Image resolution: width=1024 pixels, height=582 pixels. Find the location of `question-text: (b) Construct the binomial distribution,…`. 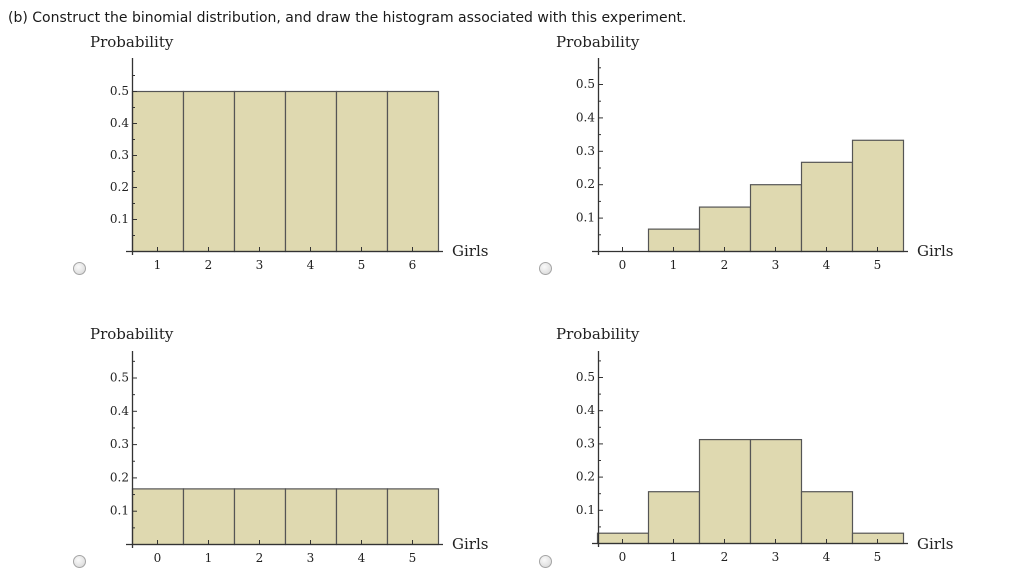

question-text: (b) Construct the binomial distribution,… is located at coordinates (347, 18).